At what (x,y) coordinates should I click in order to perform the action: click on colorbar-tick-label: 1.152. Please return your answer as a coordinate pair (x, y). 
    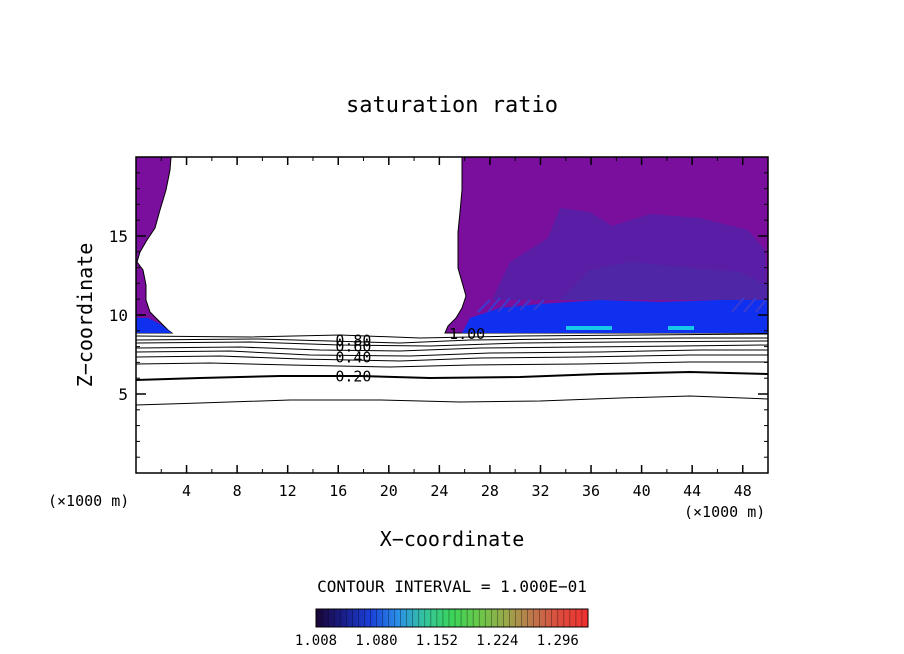
    Looking at the image, I should click on (437, 641).